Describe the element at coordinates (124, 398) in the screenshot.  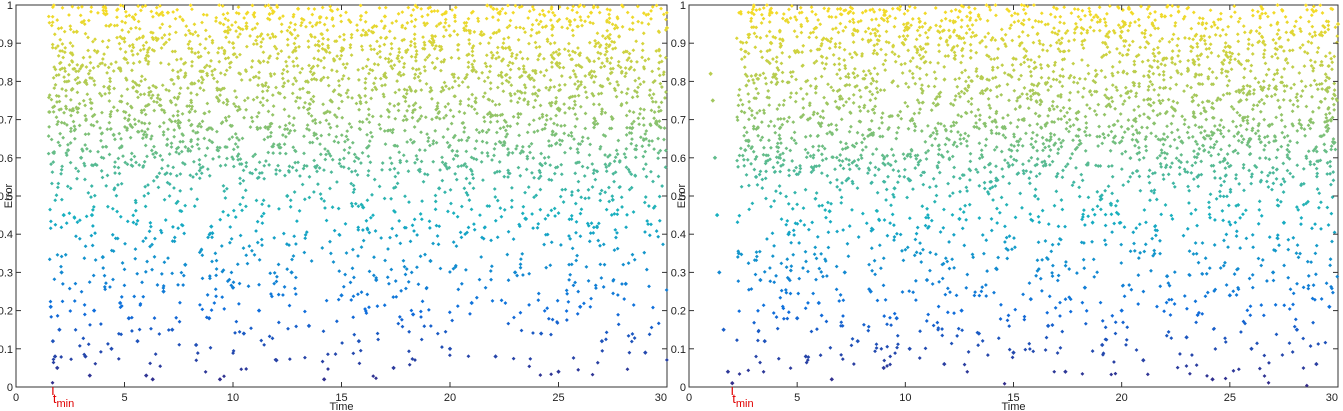
I see `x-tick-label: 5` at that location.